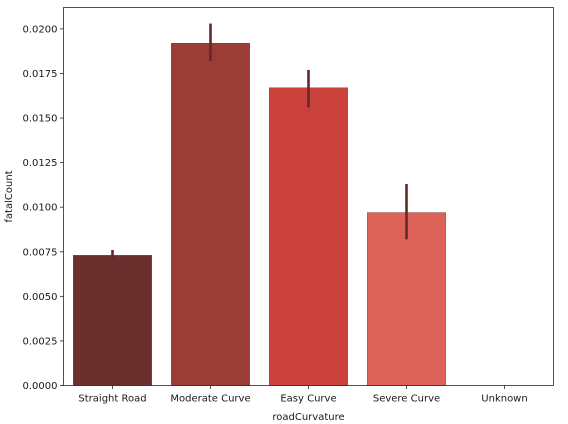 The width and height of the screenshot is (568, 424). Describe the element at coordinates (40, 119) in the screenshot. I see `y-tick-label: 0.0150` at that location.